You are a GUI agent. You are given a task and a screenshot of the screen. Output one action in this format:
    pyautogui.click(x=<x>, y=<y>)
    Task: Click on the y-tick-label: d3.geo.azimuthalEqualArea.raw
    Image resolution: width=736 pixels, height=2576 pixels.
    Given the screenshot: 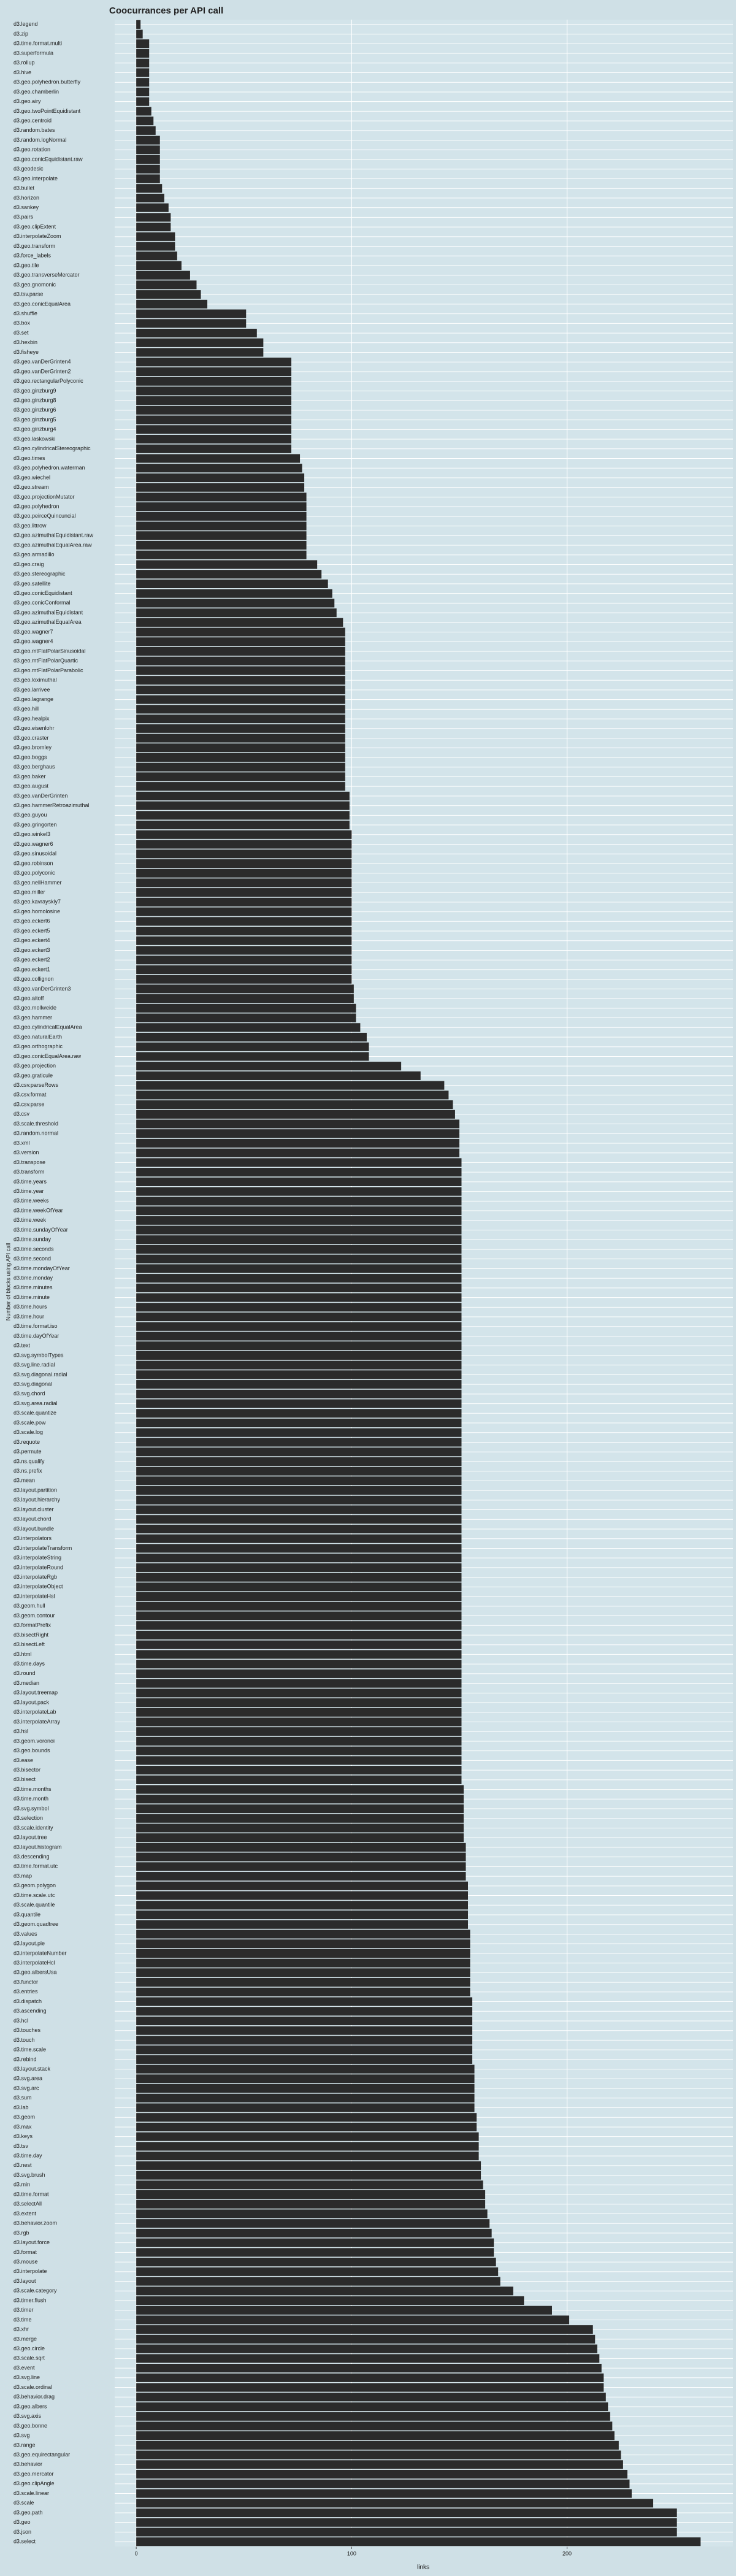 What is the action you would take?
    pyautogui.click(x=52, y=545)
    